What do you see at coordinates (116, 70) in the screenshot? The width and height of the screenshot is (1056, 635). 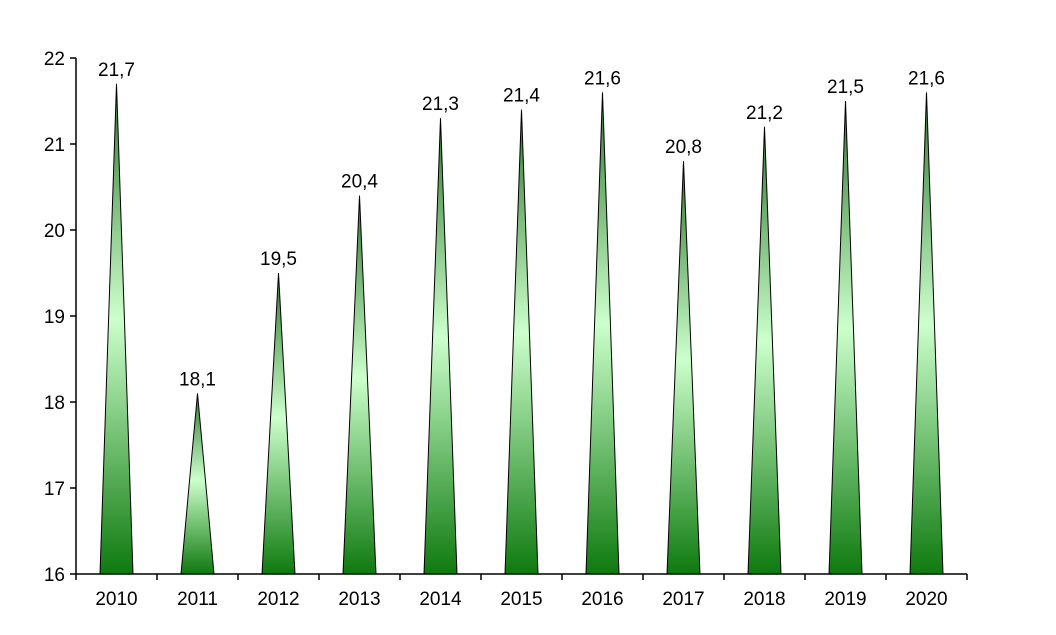 I see `data-label-2010: 21,7` at bounding box center [116, 70].